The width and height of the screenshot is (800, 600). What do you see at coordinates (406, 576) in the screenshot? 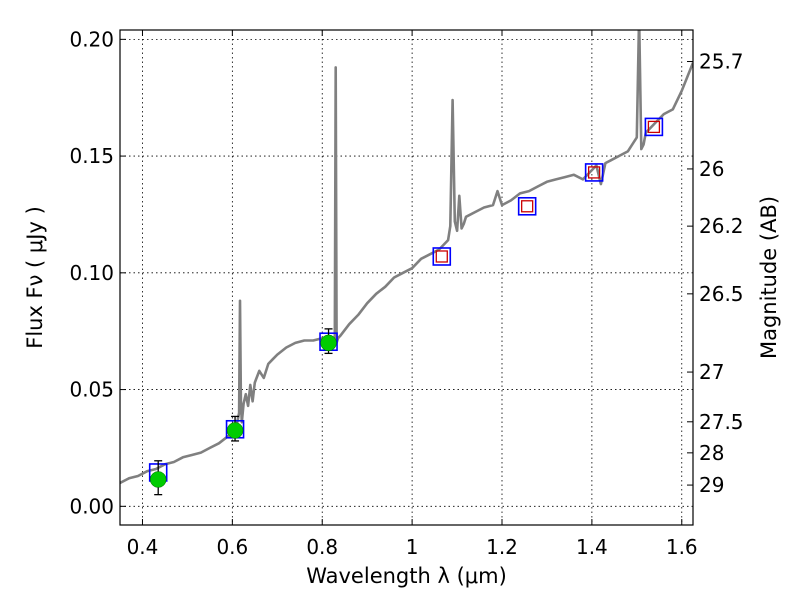
I see `x-axis-label: Wavelength λ (μm)` at bounding box center [406, 576].